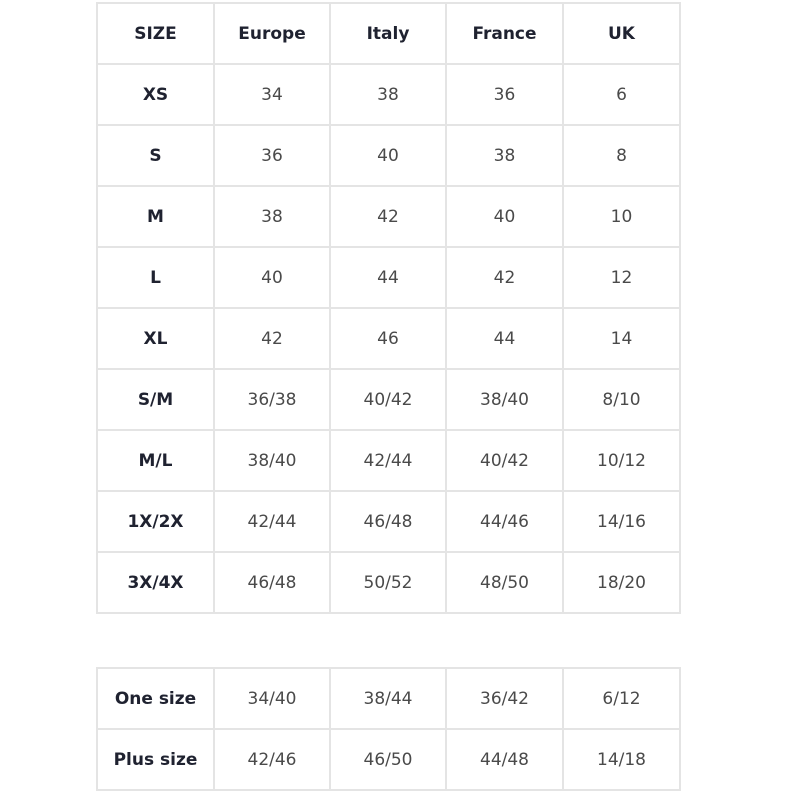 The image size is (800, 800). What do you see at coordinates (504, 759) in the screenshot?
I see `size-value-cell: 44/48` at bounding box center [504, 759].